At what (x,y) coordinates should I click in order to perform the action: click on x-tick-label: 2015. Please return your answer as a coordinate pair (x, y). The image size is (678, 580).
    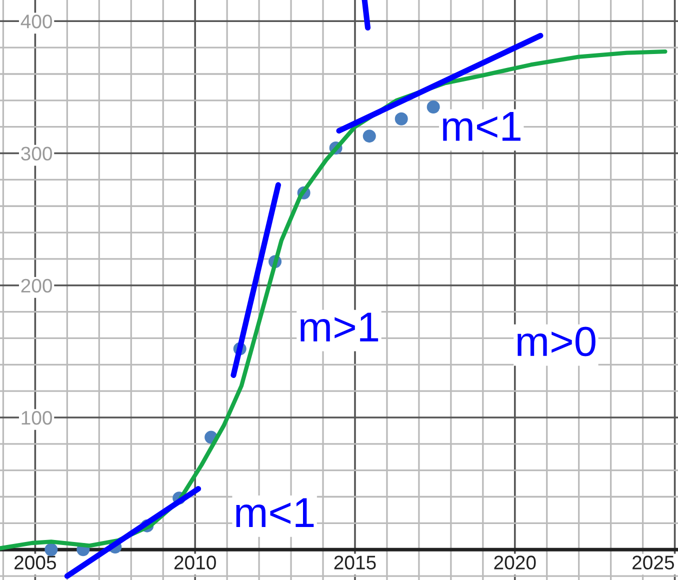
    Looking at the image, I should click on (355, 563).